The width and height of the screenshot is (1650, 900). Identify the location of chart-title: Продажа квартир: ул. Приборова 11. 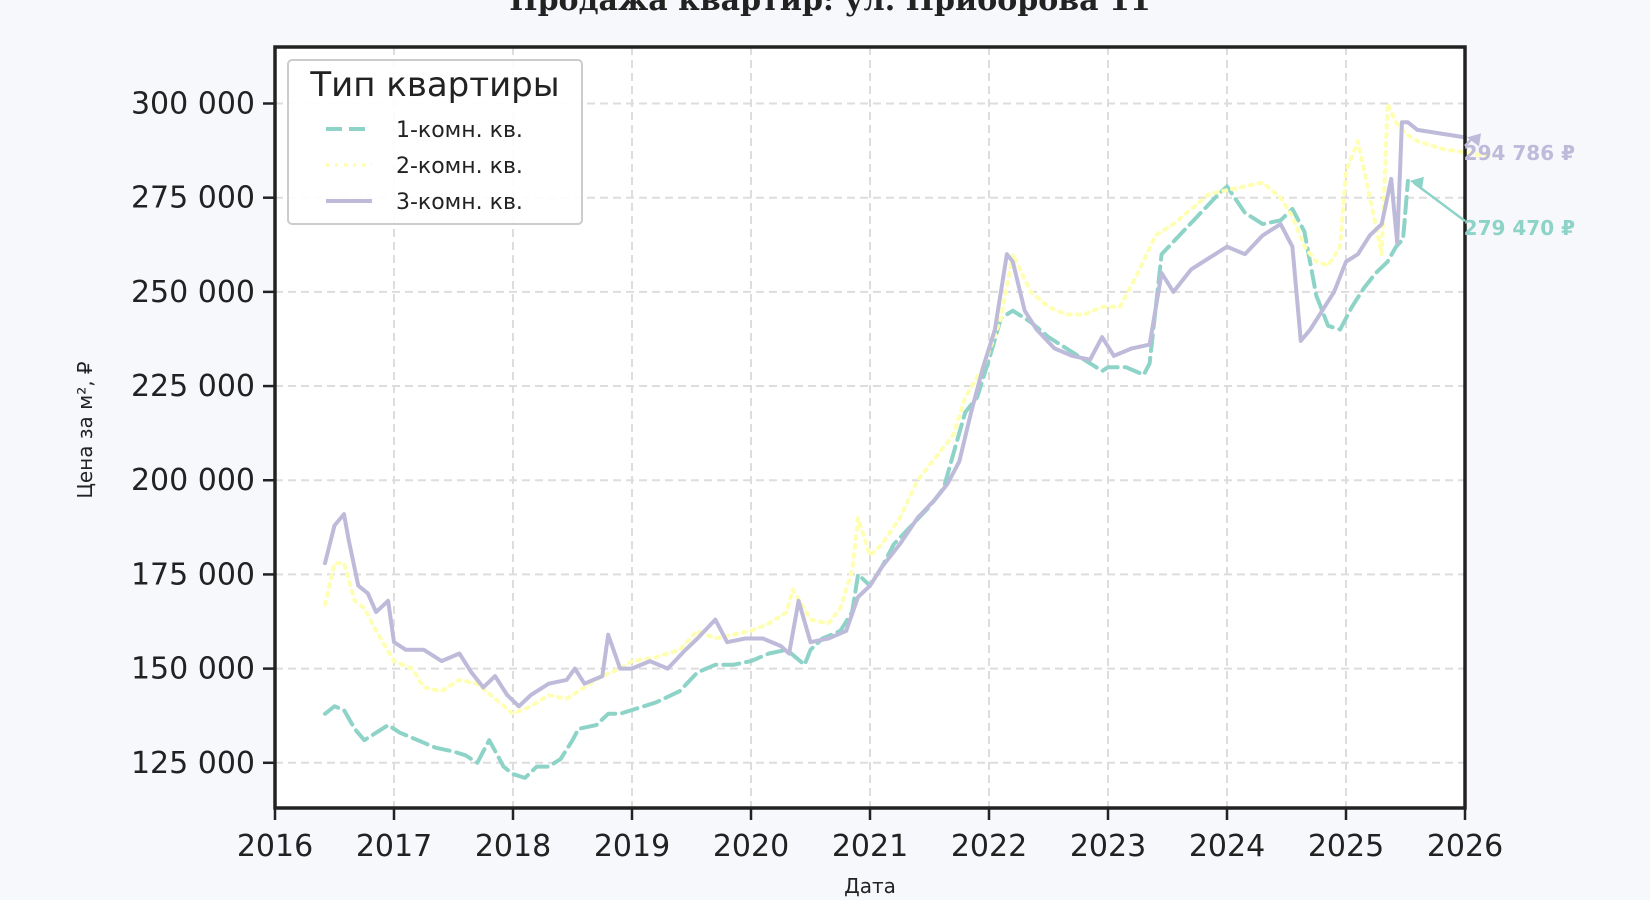
(829, 9).